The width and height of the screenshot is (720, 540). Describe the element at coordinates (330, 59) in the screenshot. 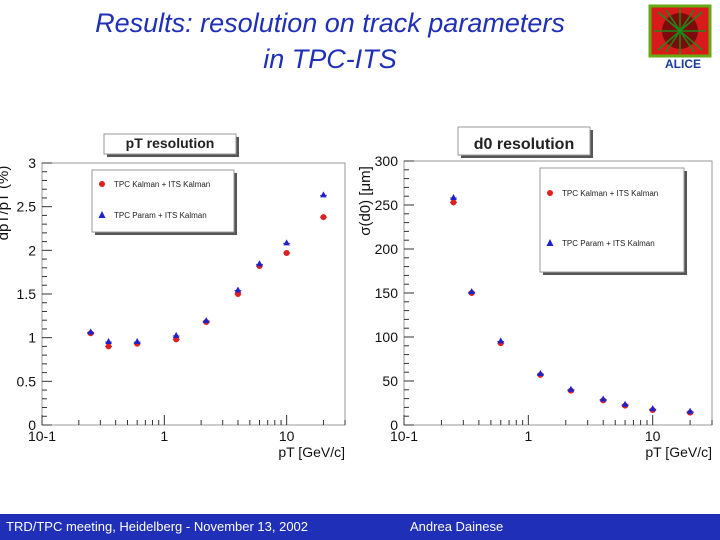

I see `slide-title-line-2: in TPC-ITS` at that location.